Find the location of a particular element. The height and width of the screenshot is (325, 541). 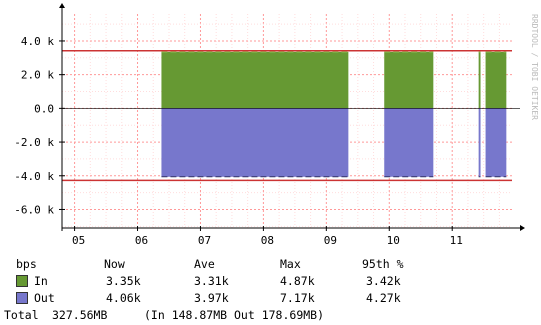

x-tick-label: 07 is located at coordinates (204, 240).